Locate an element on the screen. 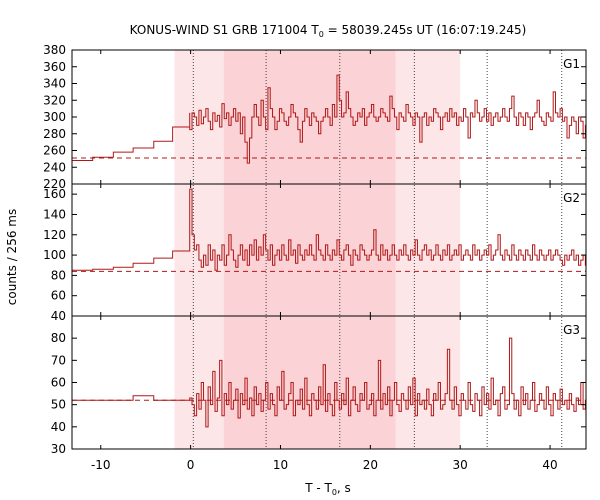  x-tick-label: 0 is located at coordinates (191, 465).